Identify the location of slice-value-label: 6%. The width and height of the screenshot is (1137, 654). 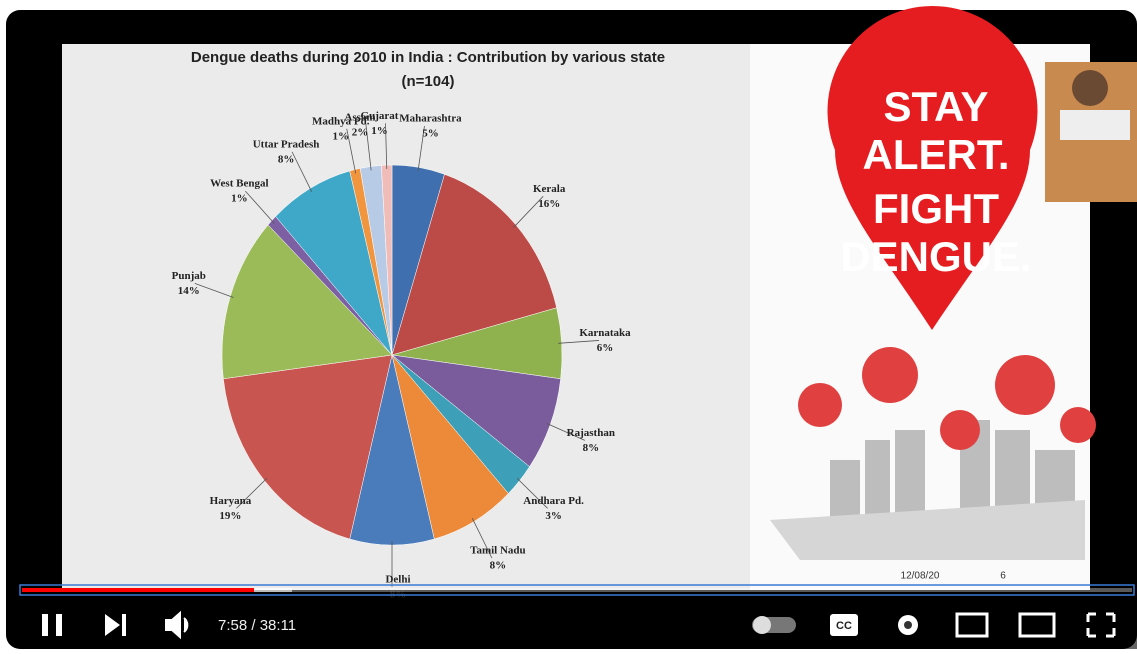
(605, 348).